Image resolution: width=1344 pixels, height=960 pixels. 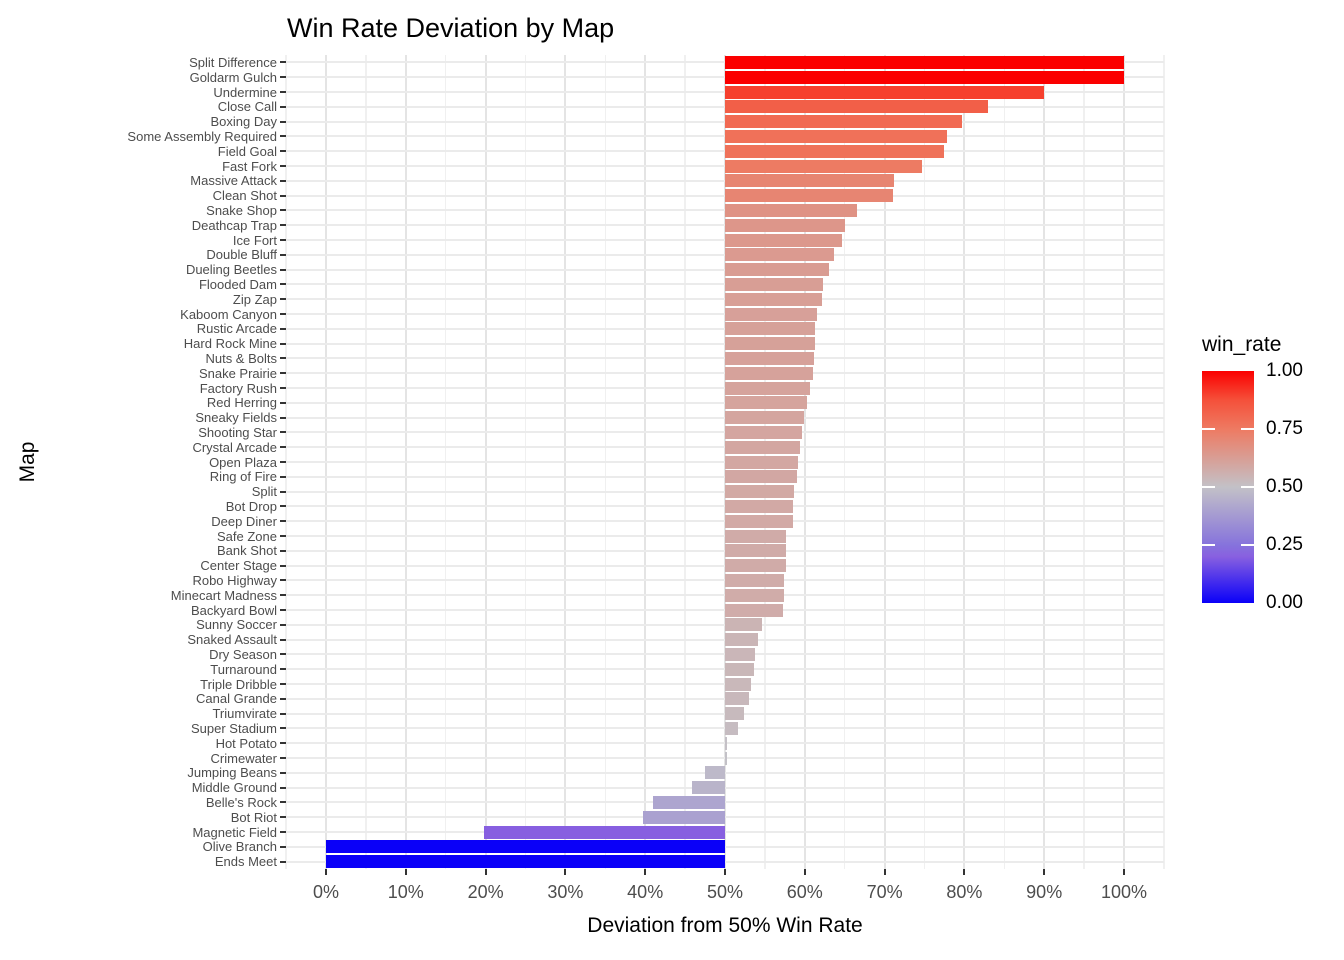 What do you see at coordinates (770, 358) in the screenshot?
I see `bar-nuts-bolts` at bounding box center [770, 358].